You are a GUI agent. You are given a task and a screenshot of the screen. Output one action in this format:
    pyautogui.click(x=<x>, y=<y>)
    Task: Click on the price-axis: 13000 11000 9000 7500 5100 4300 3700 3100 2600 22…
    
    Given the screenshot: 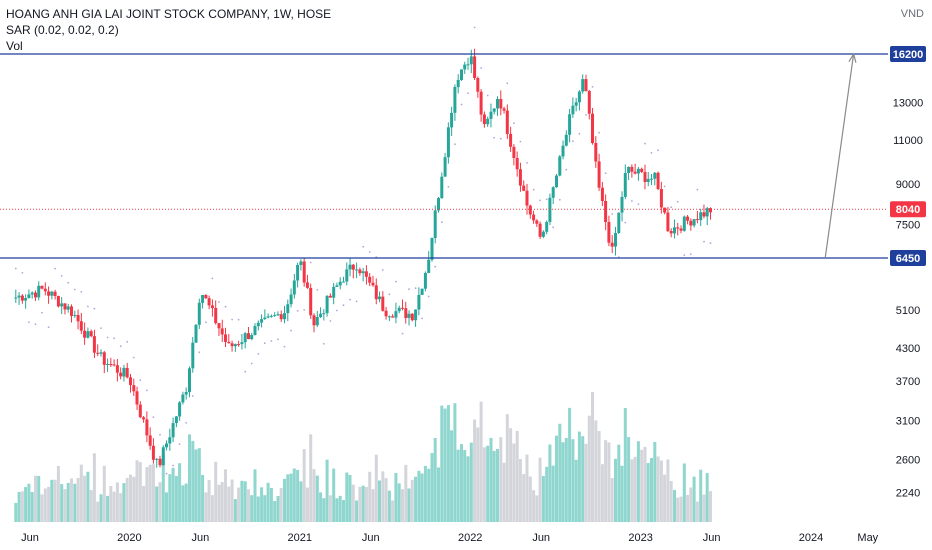 What is the action you would take?
    pyautogui.click(x=908, y=299)
    